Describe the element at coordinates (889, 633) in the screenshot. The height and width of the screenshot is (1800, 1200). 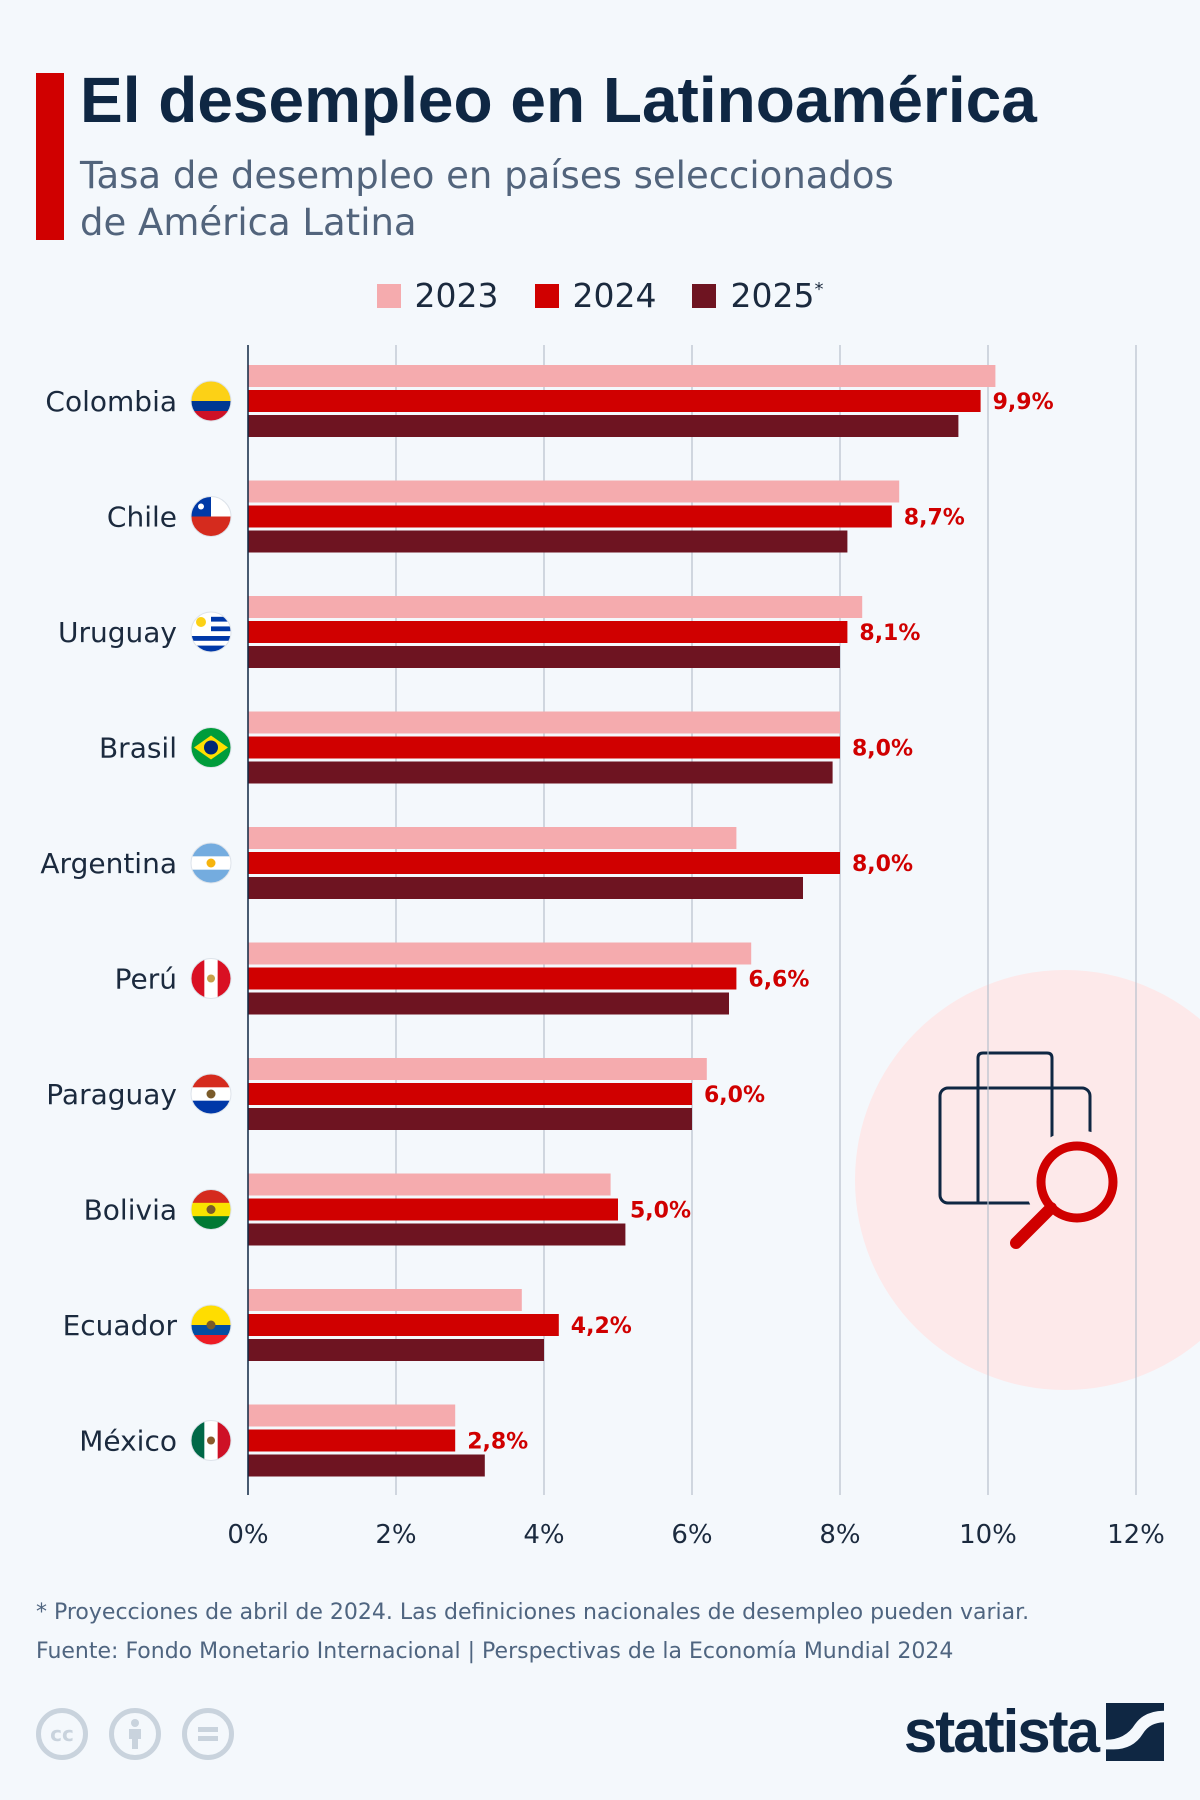
I see `data-label: 8,1%` at that location.